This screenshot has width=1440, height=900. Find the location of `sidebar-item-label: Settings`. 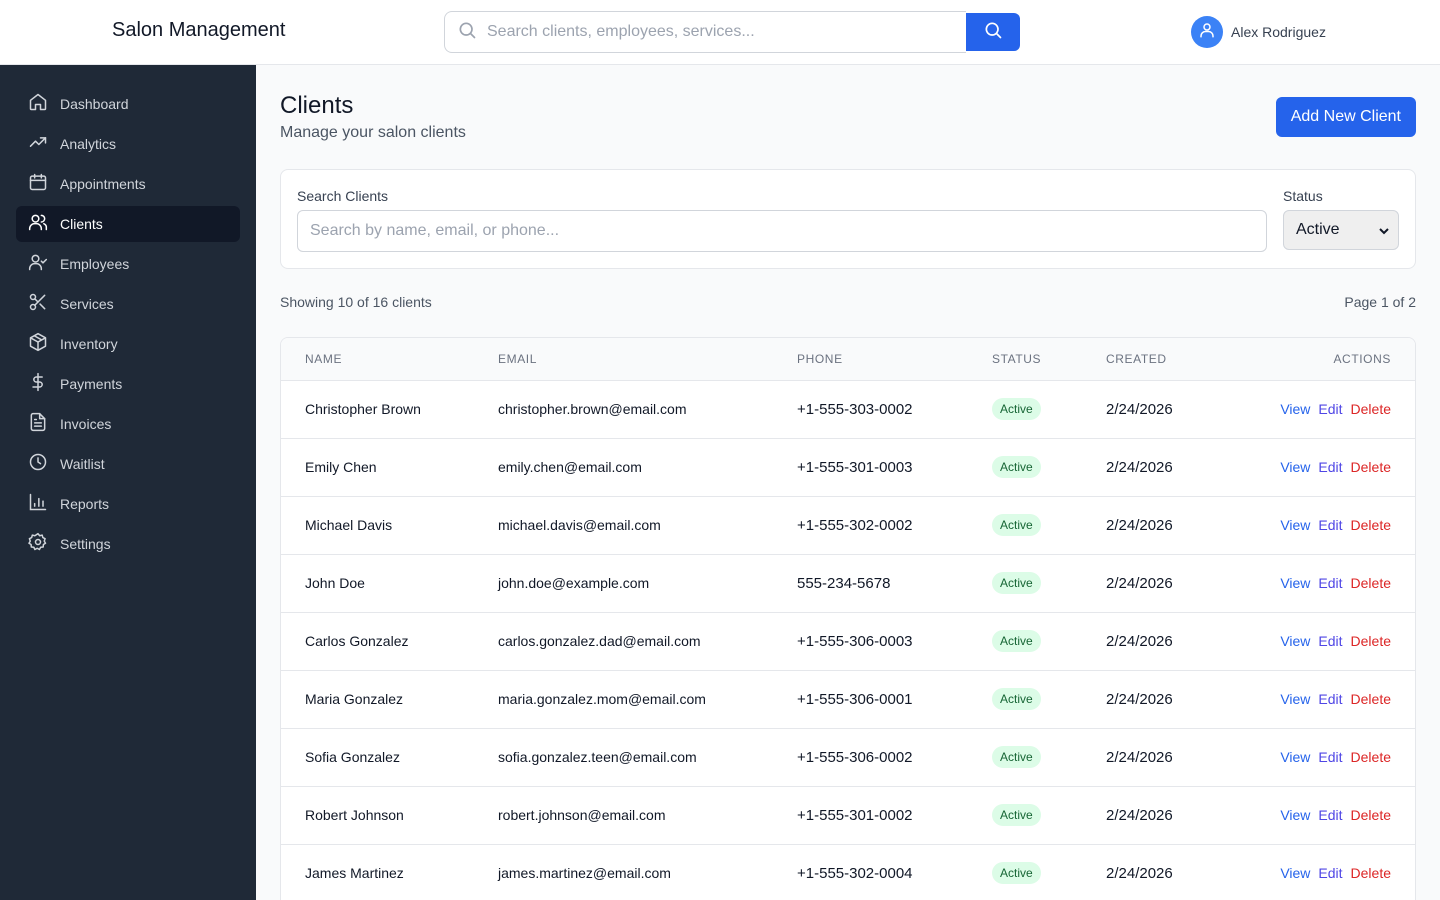

sidebar-item-label: Settings is located at coordinates (85, 544).